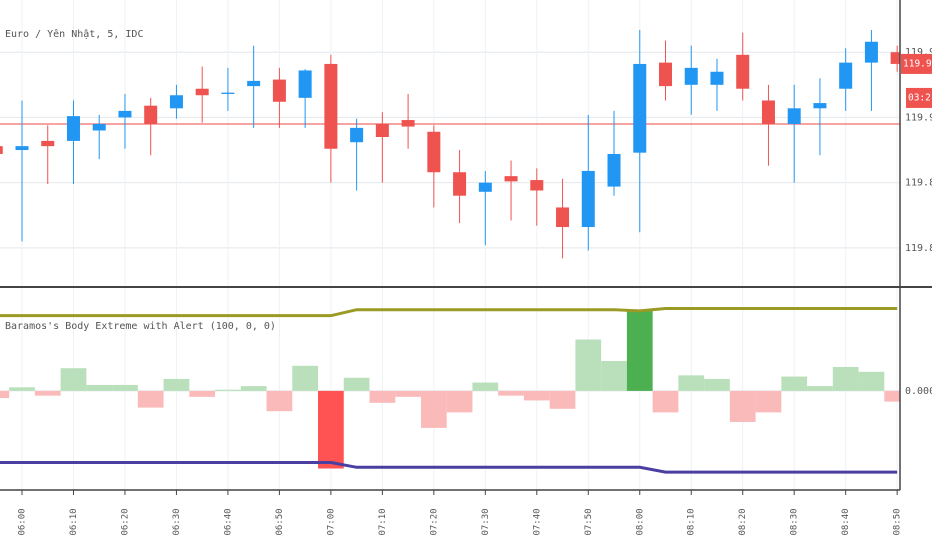 The image size is (932, 550). Describe the element at coordinates (177, 521) in the screenshot. I see `x-tick-label: 06:30` at that location.